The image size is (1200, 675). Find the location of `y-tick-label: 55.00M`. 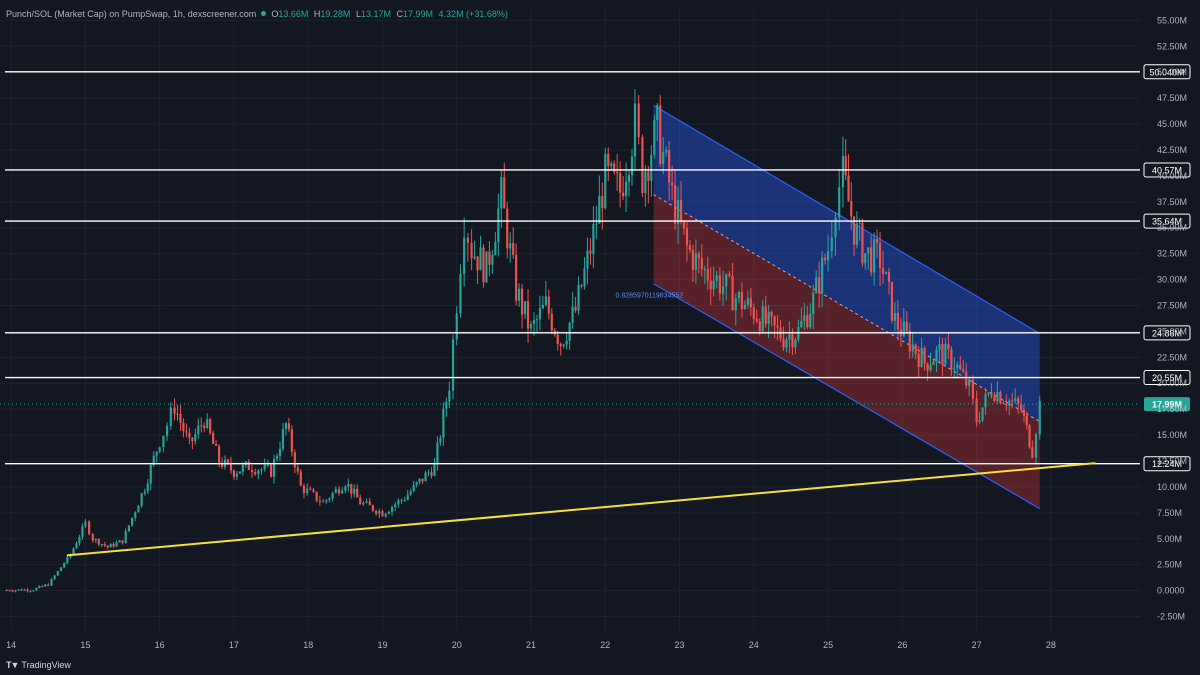

y-tick-label: 55.00M is located at coordinates (1172, 20).